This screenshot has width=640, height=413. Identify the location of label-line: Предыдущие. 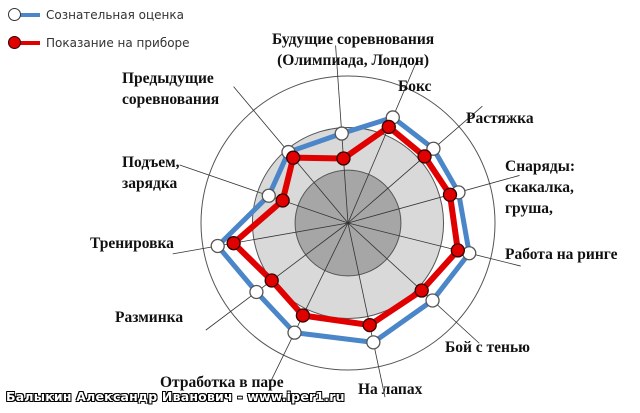
(168, 78).